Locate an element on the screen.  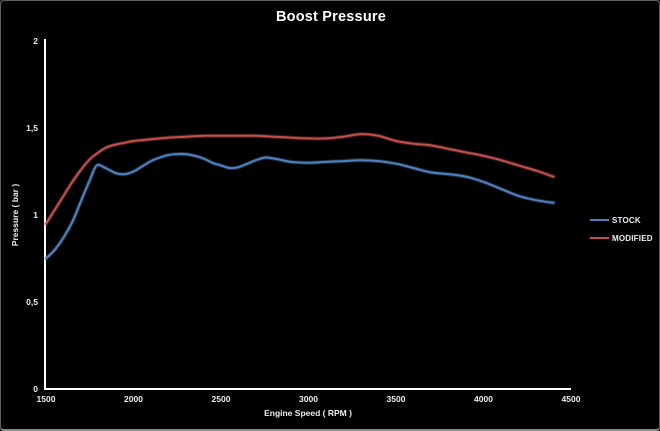
y-tick-label: 0 is located at coordinates (35, 389).